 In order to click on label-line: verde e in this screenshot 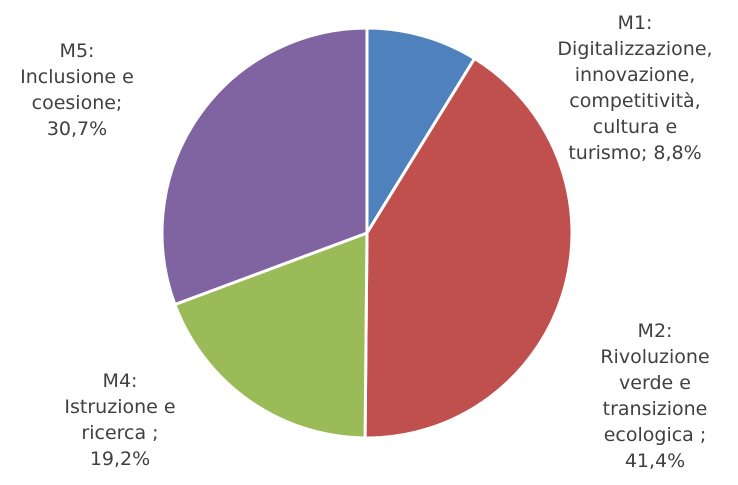, I will do `click(655, 383)`.